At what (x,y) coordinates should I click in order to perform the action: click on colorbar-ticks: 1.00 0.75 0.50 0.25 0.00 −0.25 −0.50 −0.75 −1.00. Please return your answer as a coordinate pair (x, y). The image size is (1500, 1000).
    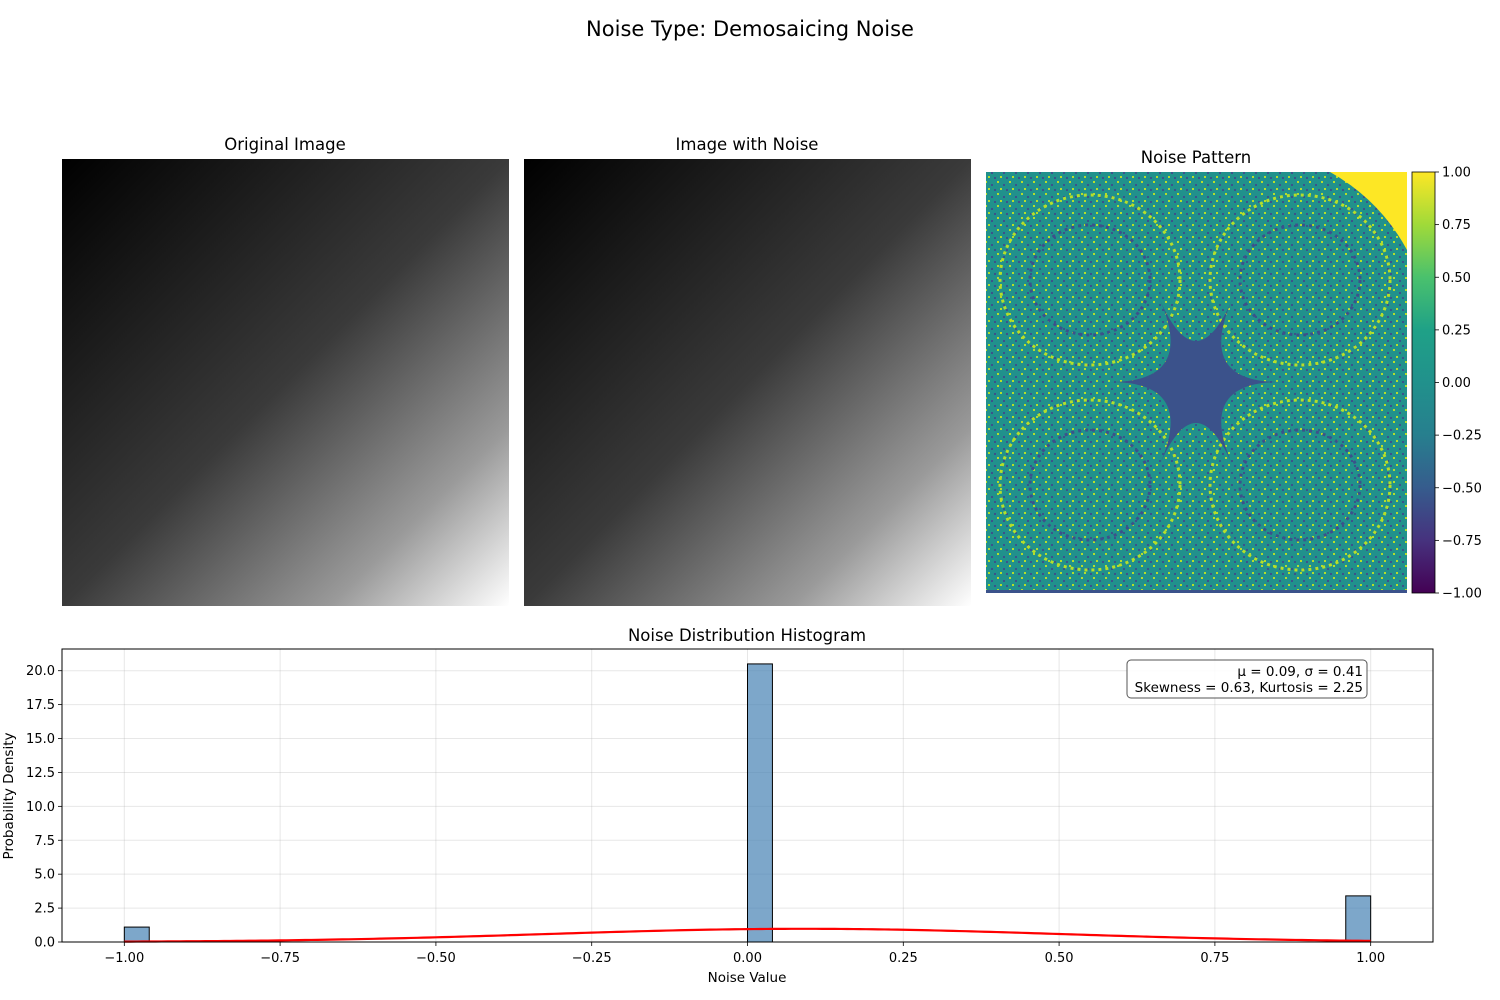
    Looking at the image, I should click on (1458, 384).